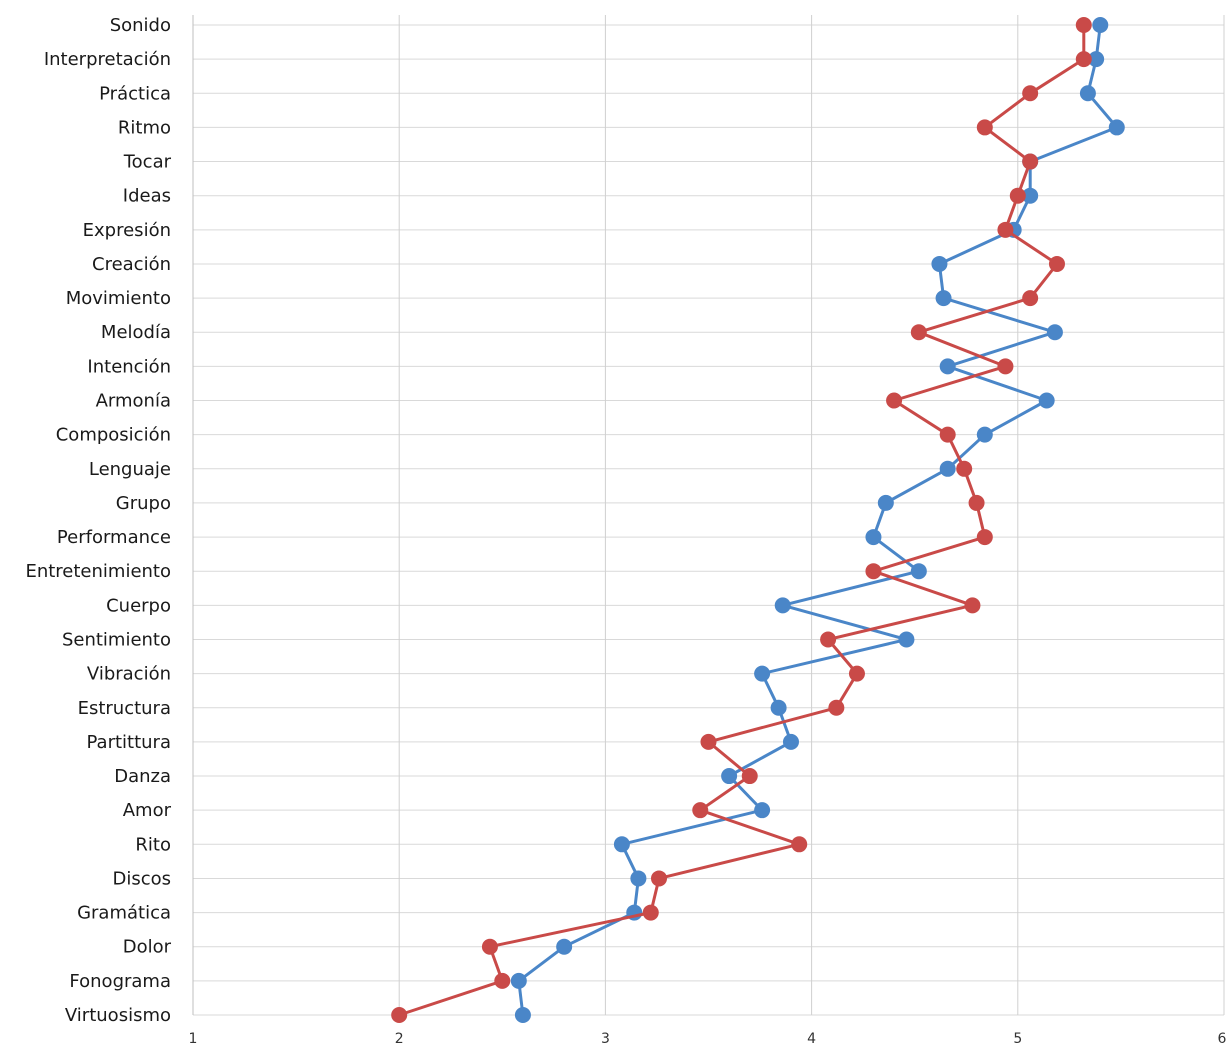 This screenshot has width=1227, height=1047. Describe the element at coordinates (147, 196) in the screenshot. I see `category-label: Ideas` at that location.